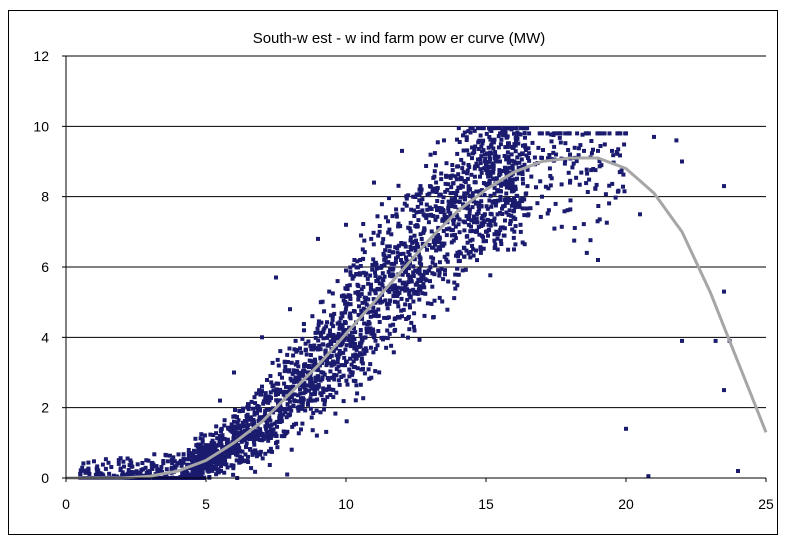 This screenshot has width=788, height=545. Describe the element at coordinates (413, 266) in the screenshot. I see `scatter-point-2086` at that location.